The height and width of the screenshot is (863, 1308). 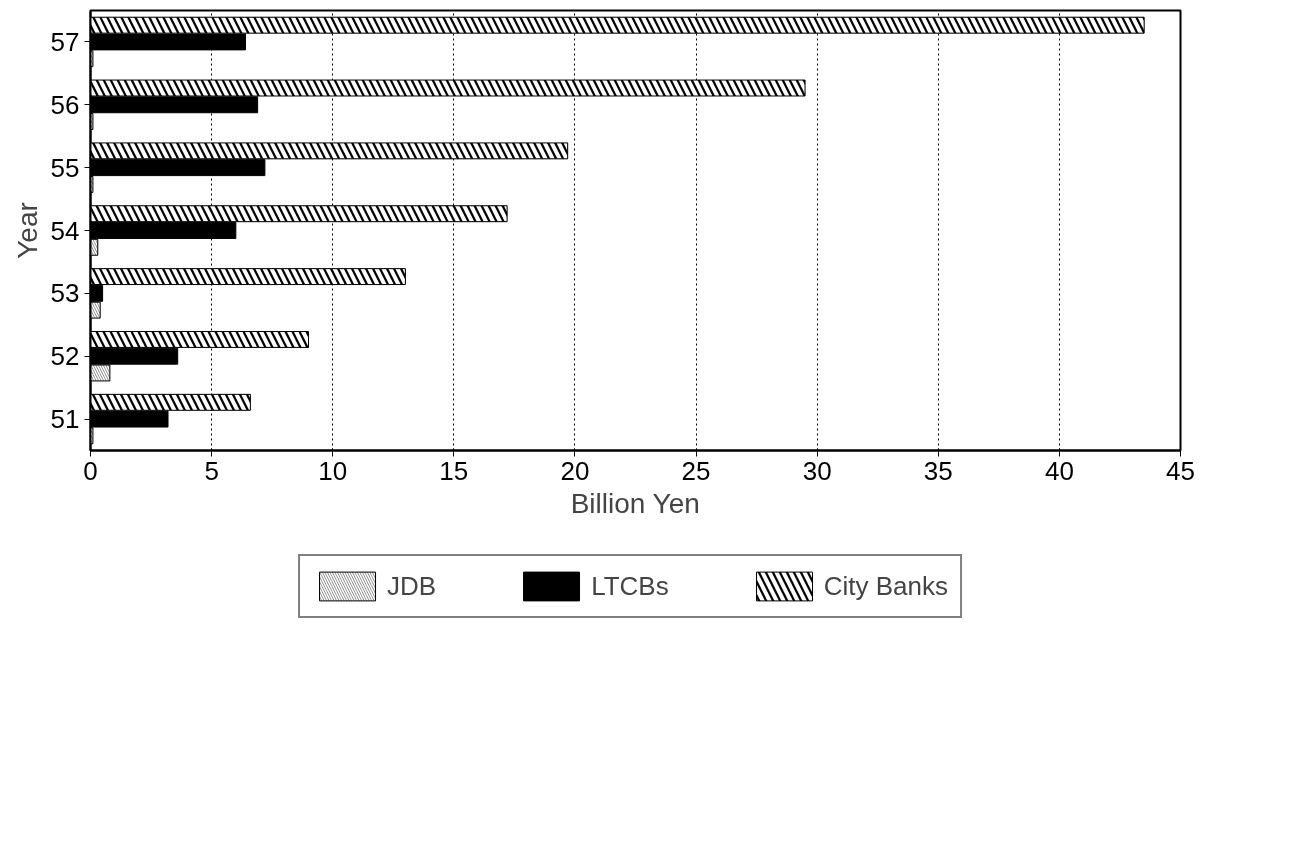 What do you see at coordinates (938, 470) in the screenshot?
I see `x-tick-label: 35` at bounding box center [938, 470].